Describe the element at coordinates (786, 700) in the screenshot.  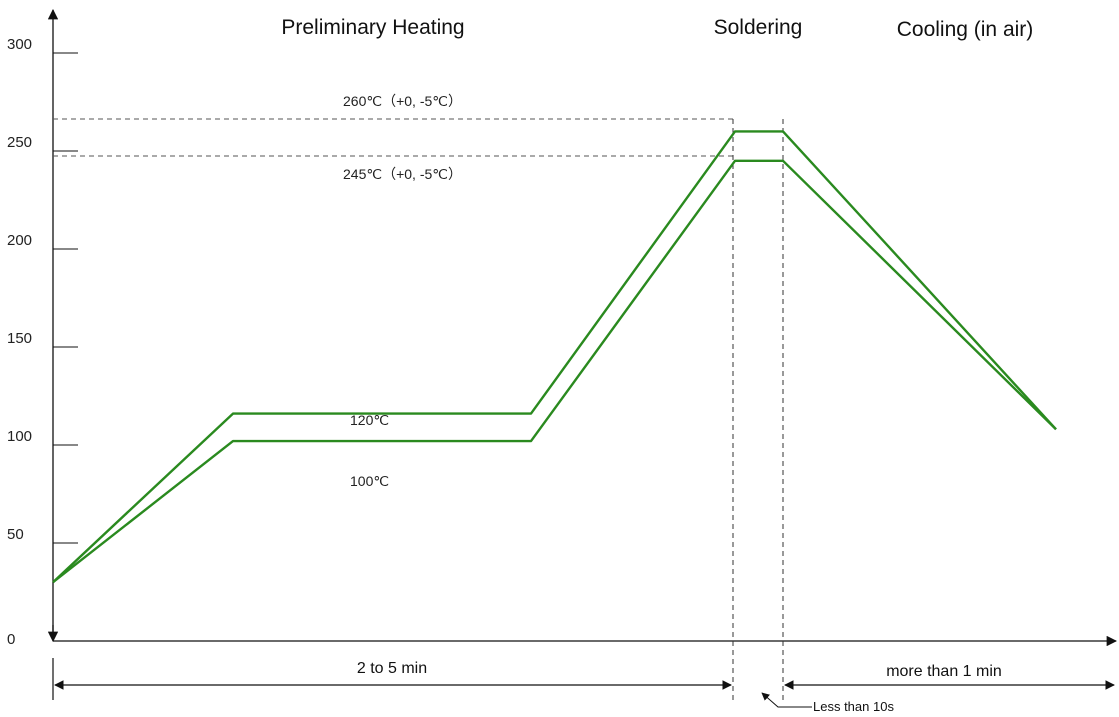
I see `duration-solder-leader` at that location.